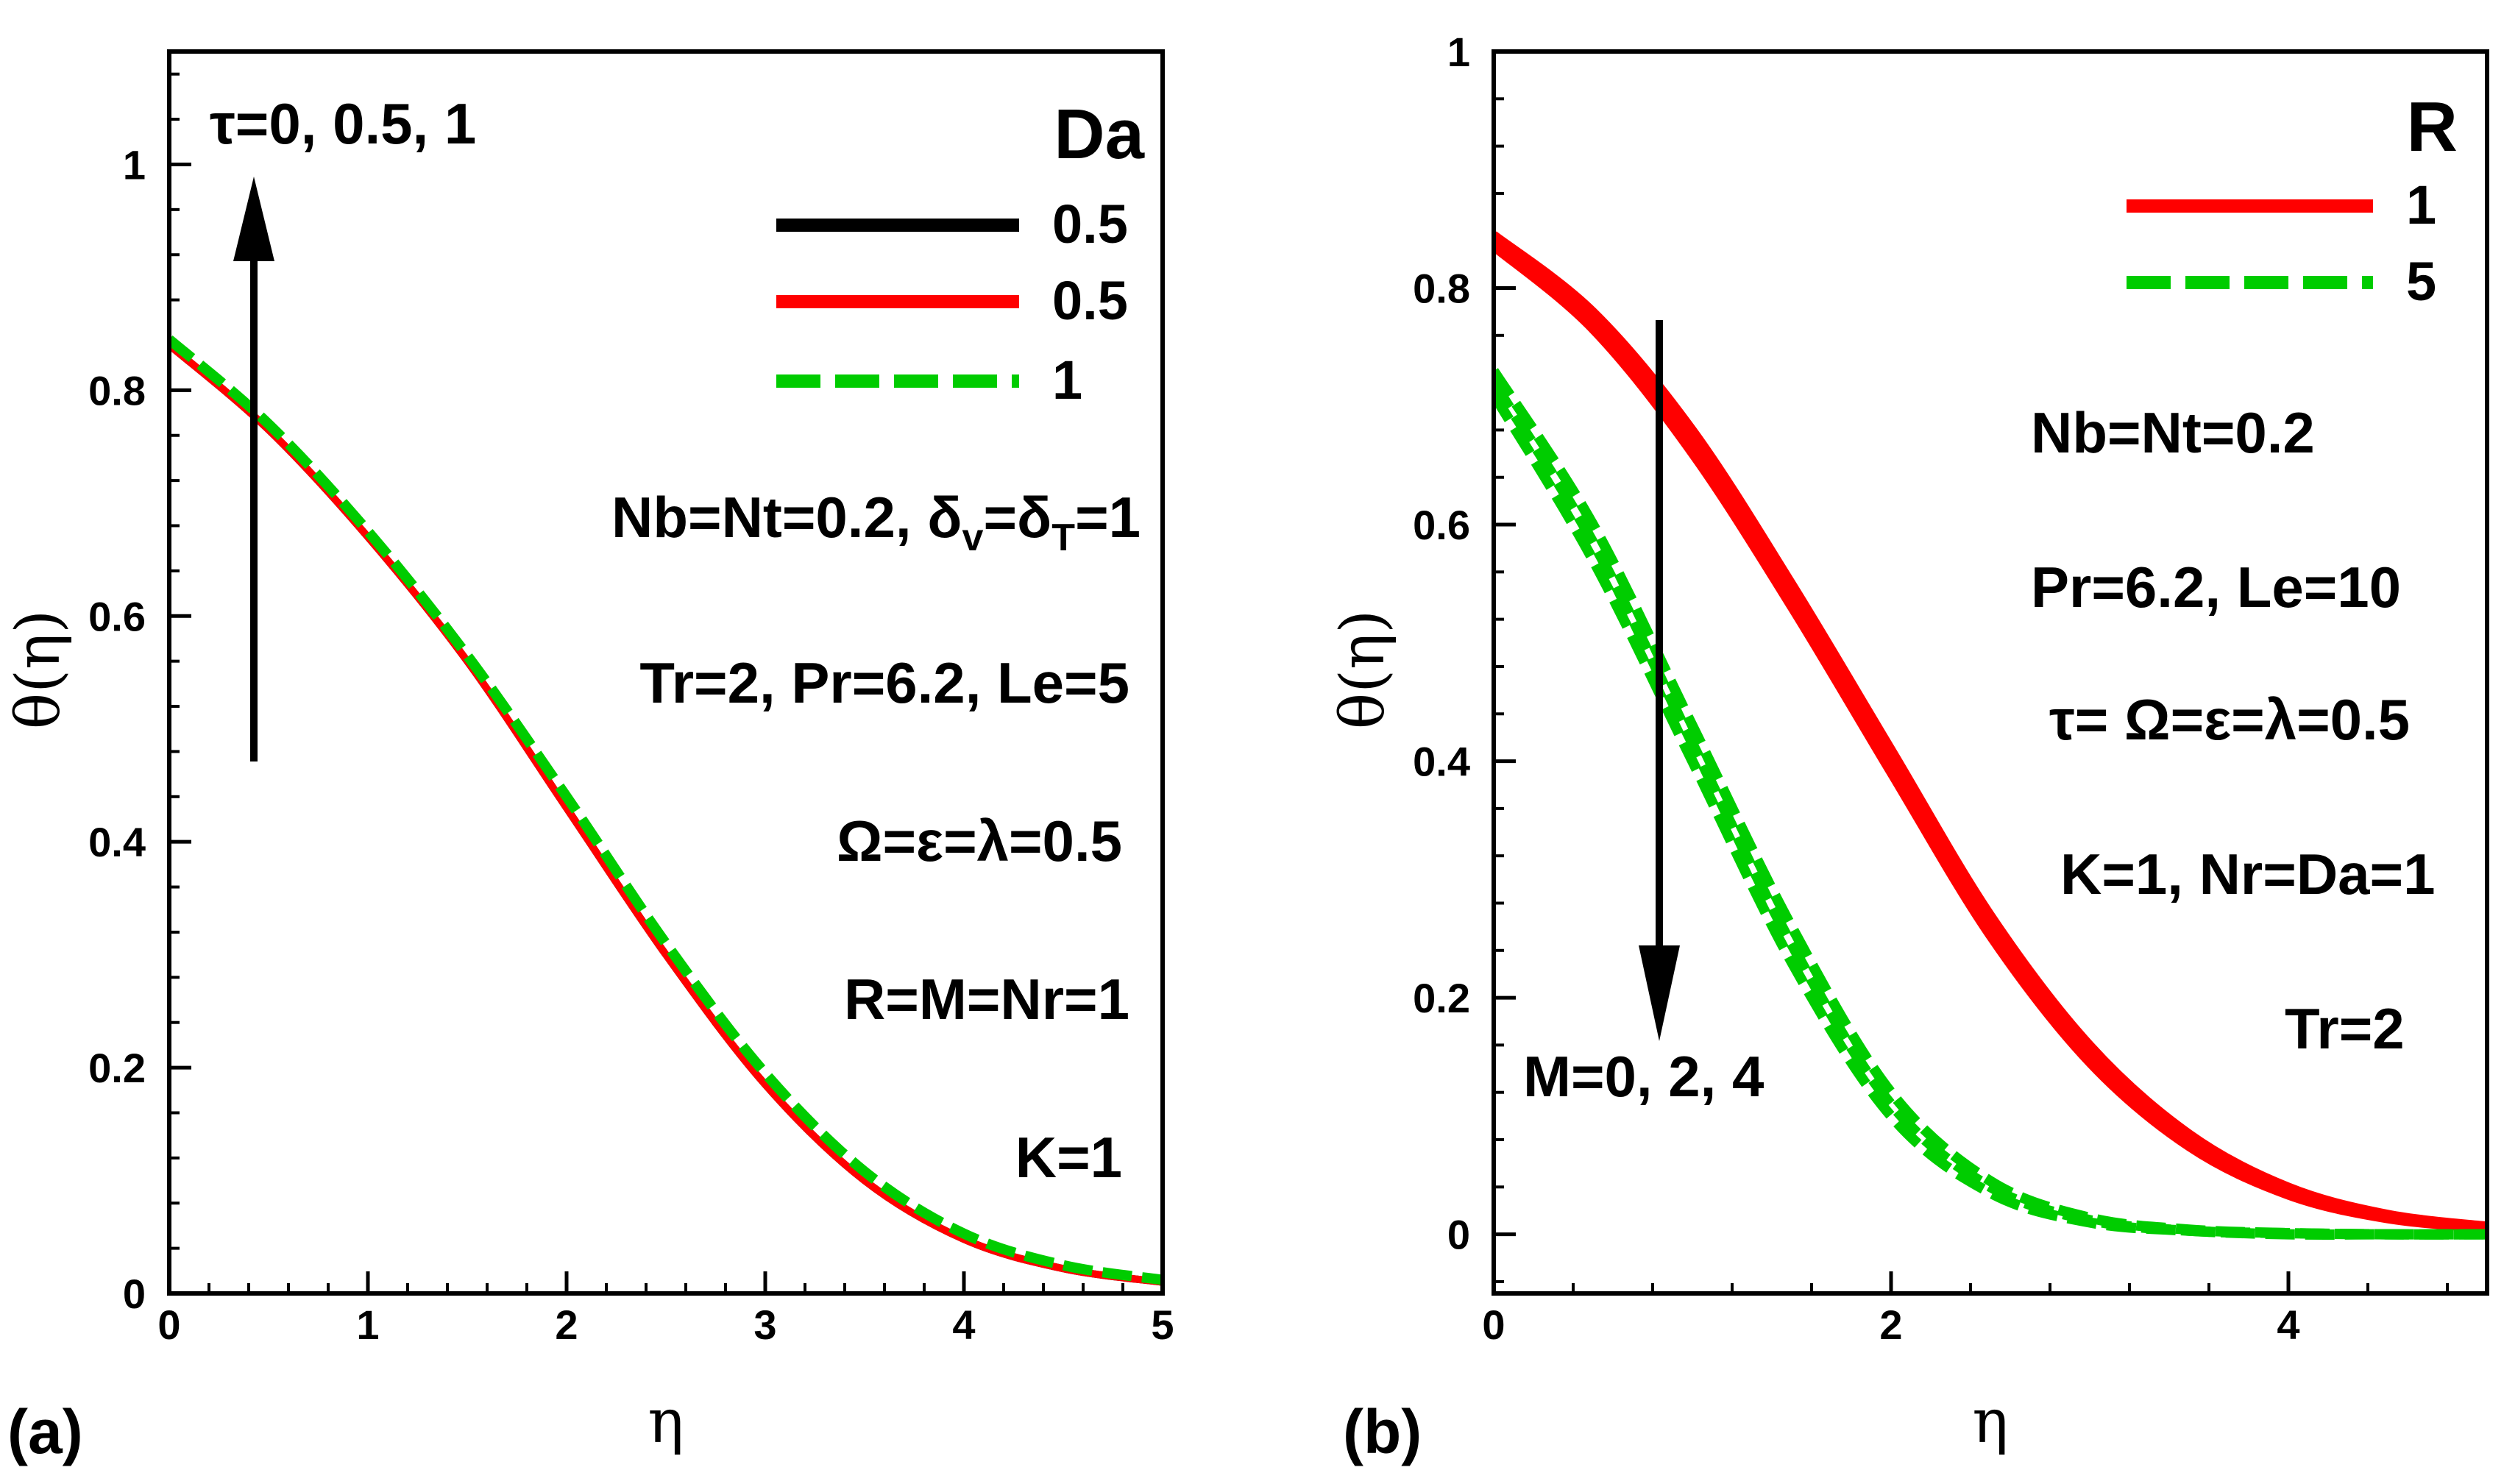  I want to click on y-axis-label-a: θ(η), so click(39, 669).